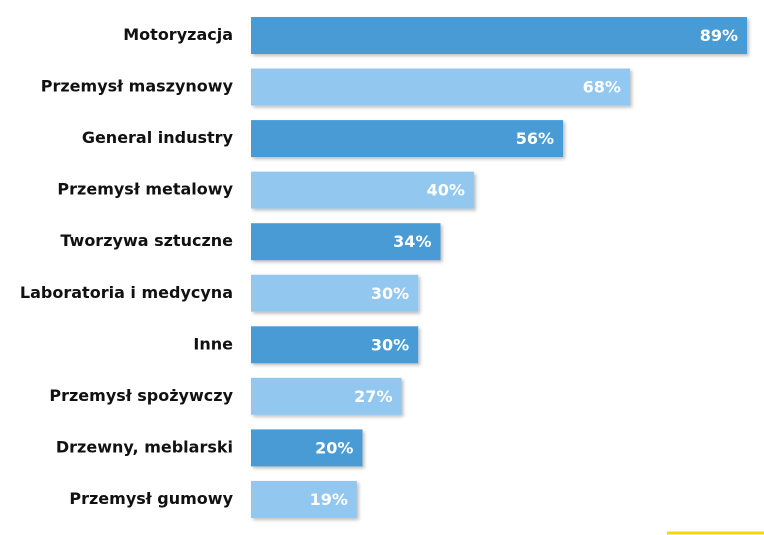 Image resolution: width=764 pixels, height=535 pixels. I want to click on category-label: Przemysł spożywczy, so click(141, 395).